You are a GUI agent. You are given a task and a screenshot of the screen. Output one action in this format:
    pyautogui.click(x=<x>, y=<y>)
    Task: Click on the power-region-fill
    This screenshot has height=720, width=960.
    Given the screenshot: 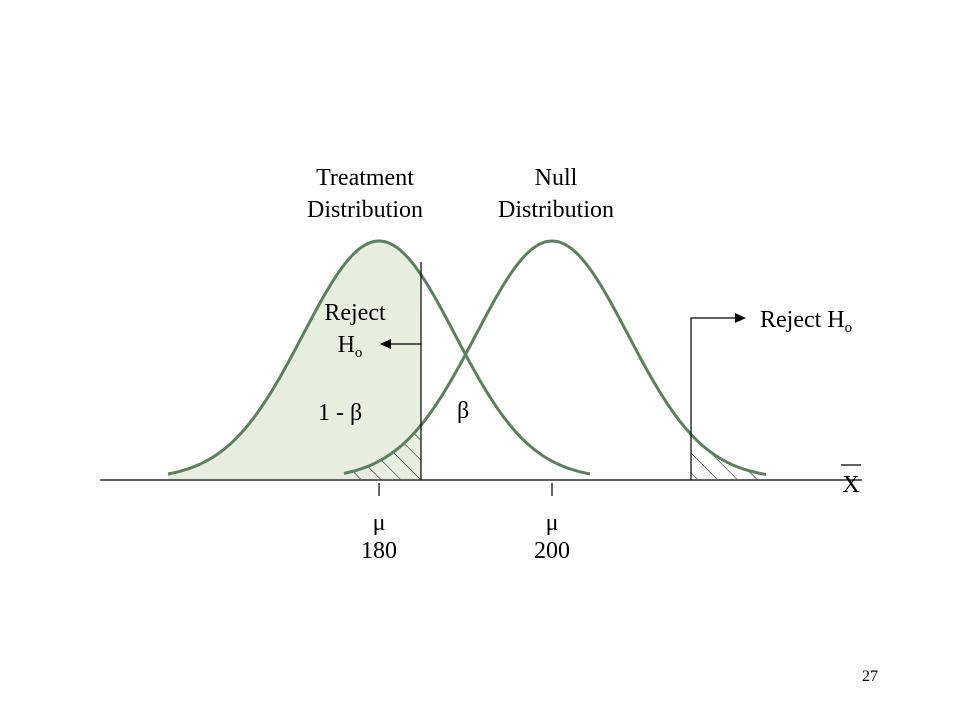 What is the action you would take?
    pyautogui.click(x=294, y=360)
    